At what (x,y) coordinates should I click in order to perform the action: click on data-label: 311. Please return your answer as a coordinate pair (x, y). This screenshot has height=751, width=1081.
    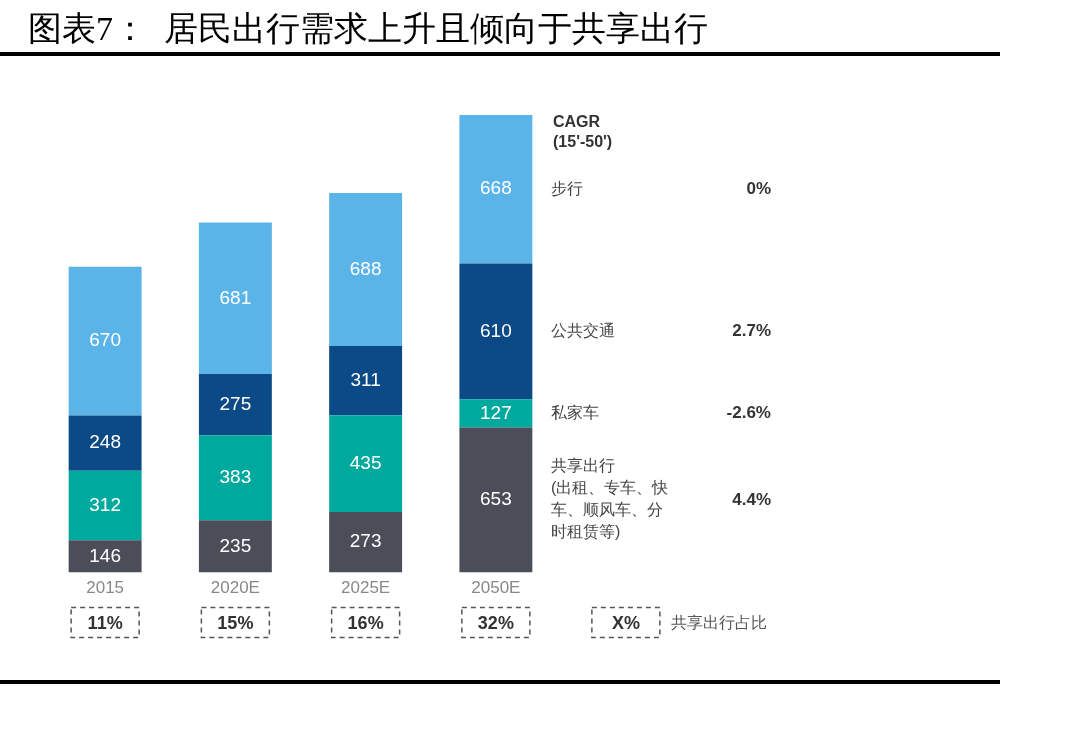
    Looking at the image, I should click on (365, 379).